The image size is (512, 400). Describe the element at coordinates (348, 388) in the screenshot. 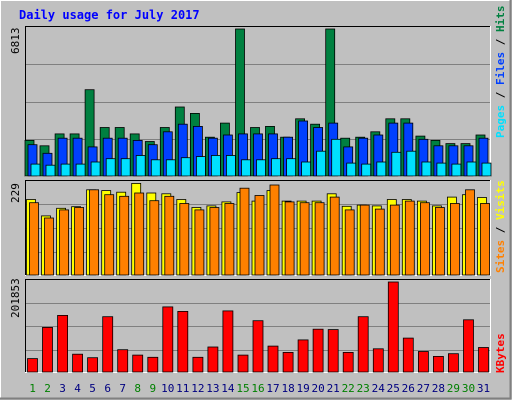

I see `day-label-22: 22` at that location.